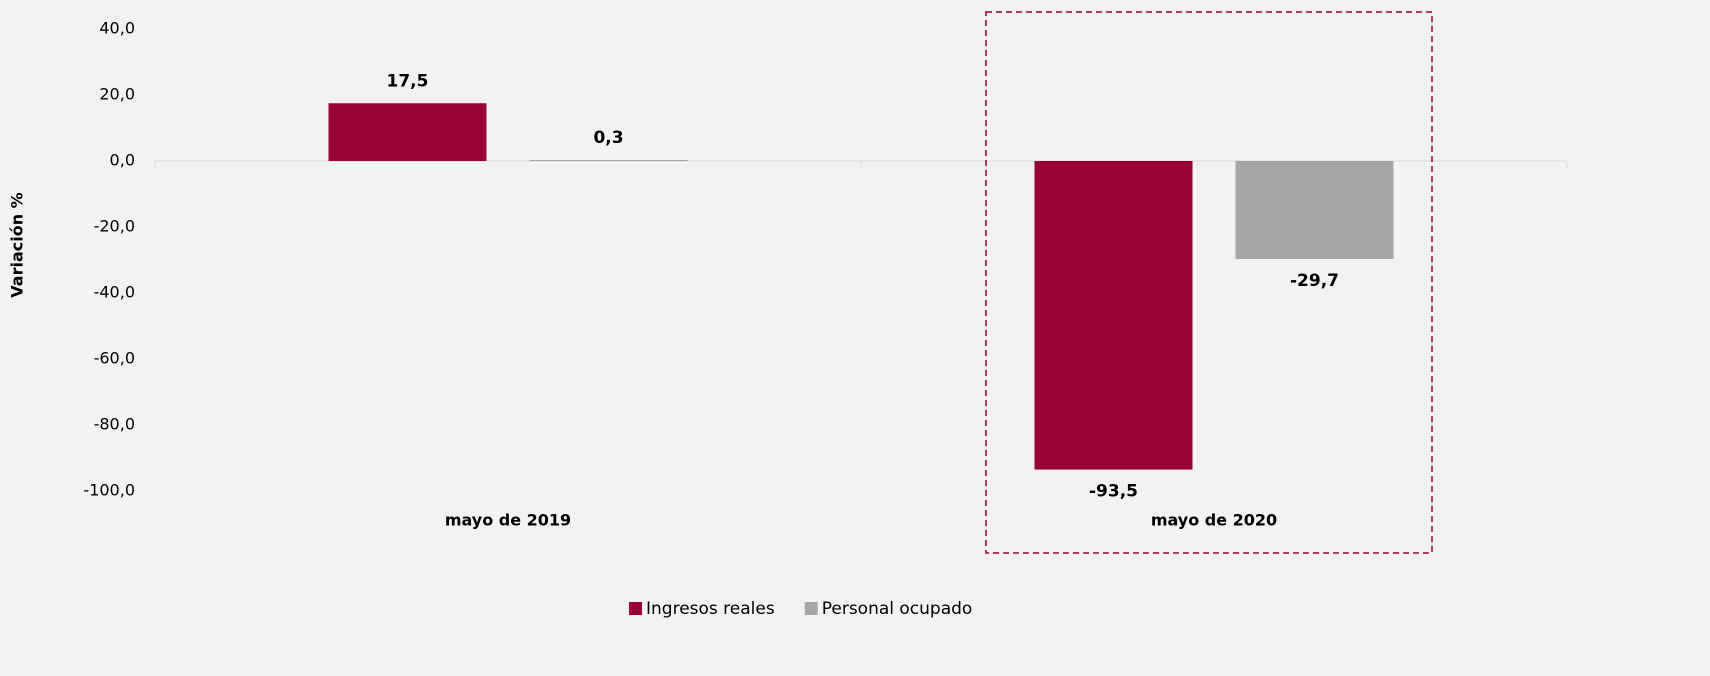 This screenshot has height=676, width=1710. What do you see at coordinates (508, 520) in the screenshot?
I see `x-tick-label: mayo de 2019` at bounding box center [508, 520].